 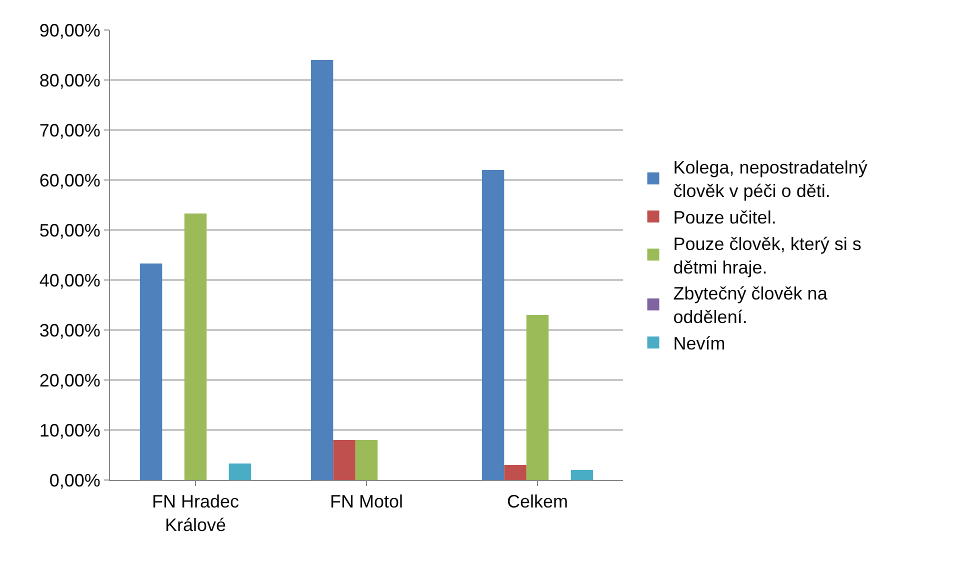 I want to click on y-tick-label: 30,00%, so click(x=69, y=330).